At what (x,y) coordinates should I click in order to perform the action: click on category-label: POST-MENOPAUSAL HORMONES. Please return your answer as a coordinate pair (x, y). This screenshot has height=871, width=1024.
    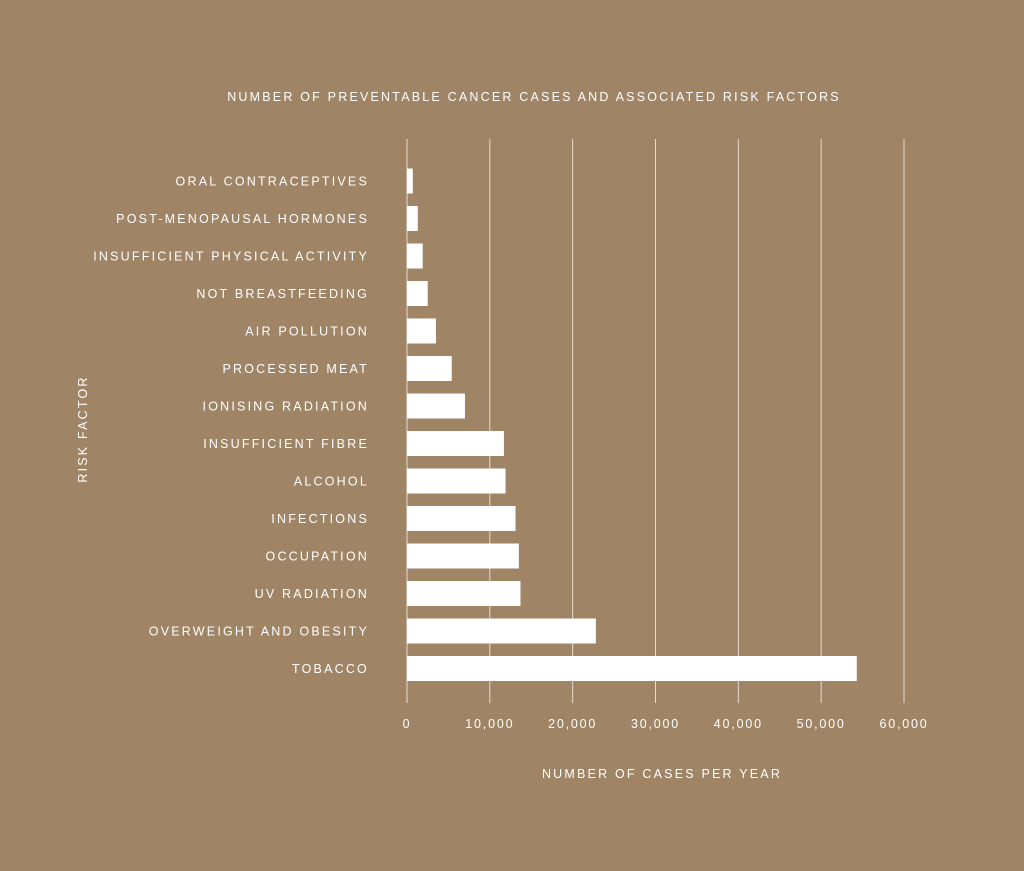
    Looking at the image, I should click on (242, 219).